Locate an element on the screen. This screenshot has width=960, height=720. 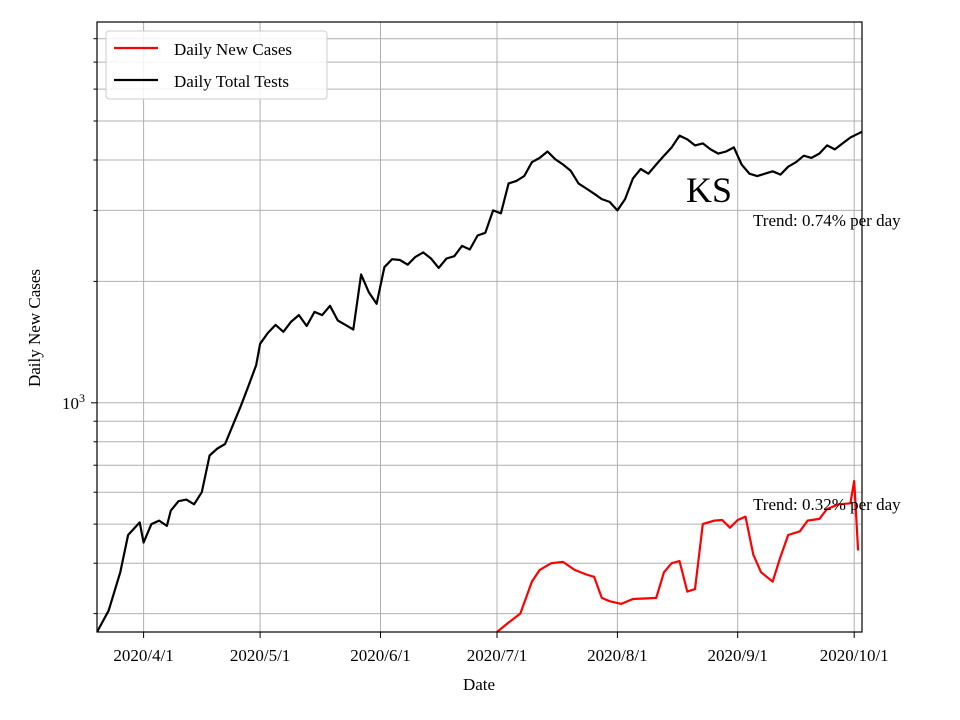
y-tick-base: 10 is located at coordinates (70, 403).